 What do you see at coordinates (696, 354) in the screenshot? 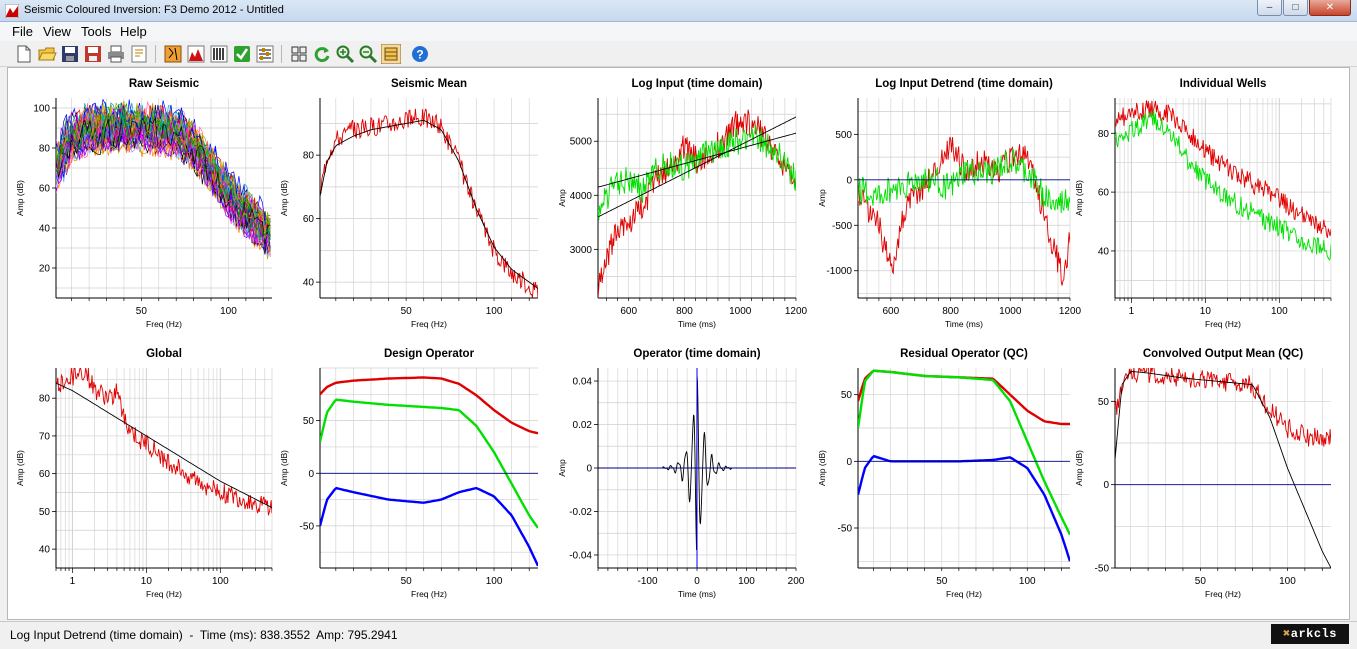
I see `chart-title: Operator (time domain)` at bounding box center [696, 354].